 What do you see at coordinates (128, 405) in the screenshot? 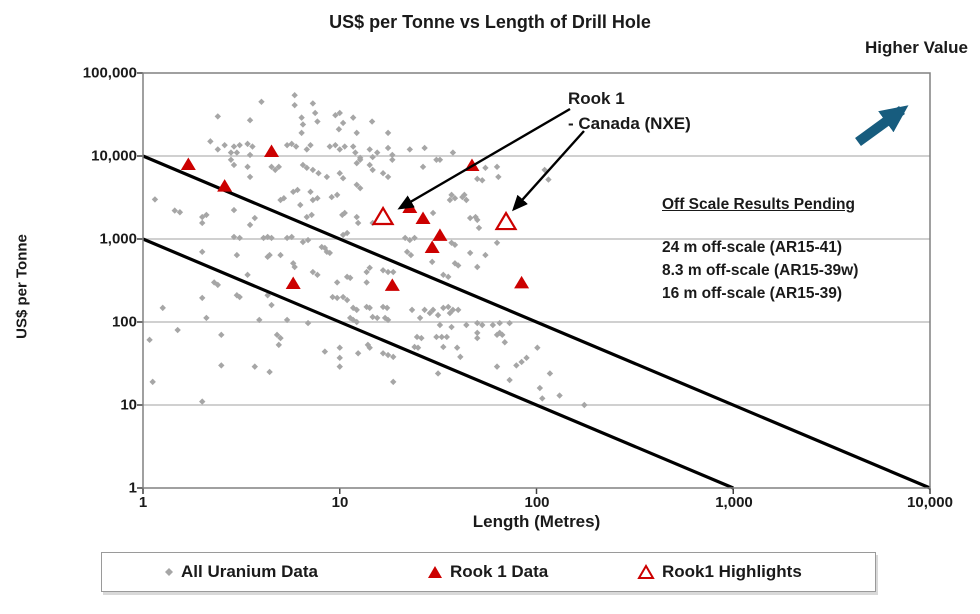
I see `y-tick-10: 10` at bounding box center [128, 405].